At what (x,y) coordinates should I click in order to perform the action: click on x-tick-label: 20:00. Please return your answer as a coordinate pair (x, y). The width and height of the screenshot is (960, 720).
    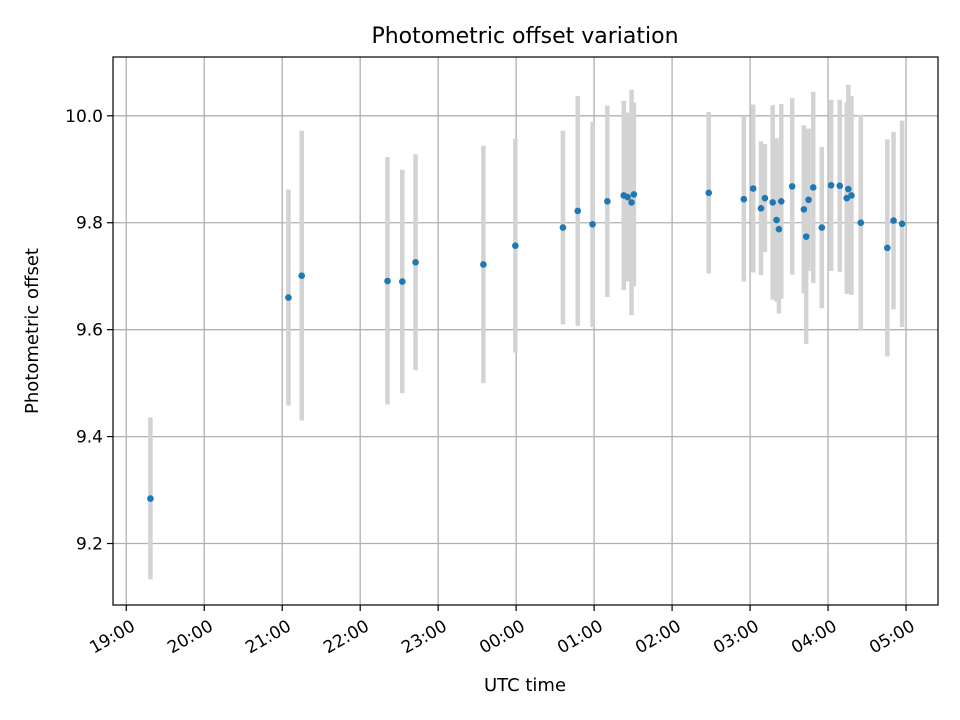
    Looking at the image, I should click on (190, 637).